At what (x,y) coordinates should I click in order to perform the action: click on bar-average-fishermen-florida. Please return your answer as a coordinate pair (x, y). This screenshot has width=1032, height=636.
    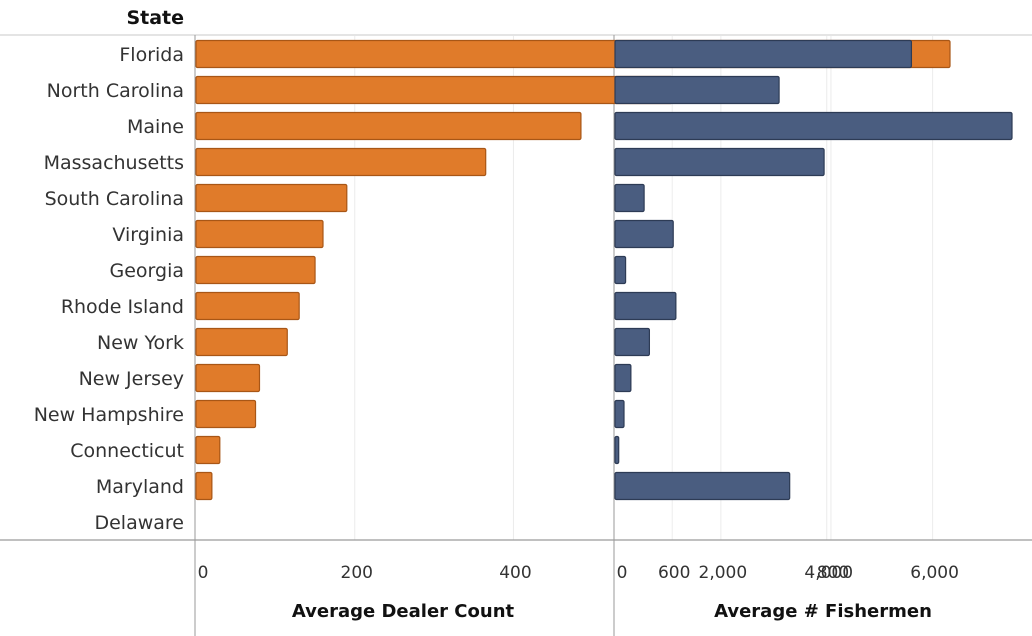
    Looking at the image, I should click on (763, 54).